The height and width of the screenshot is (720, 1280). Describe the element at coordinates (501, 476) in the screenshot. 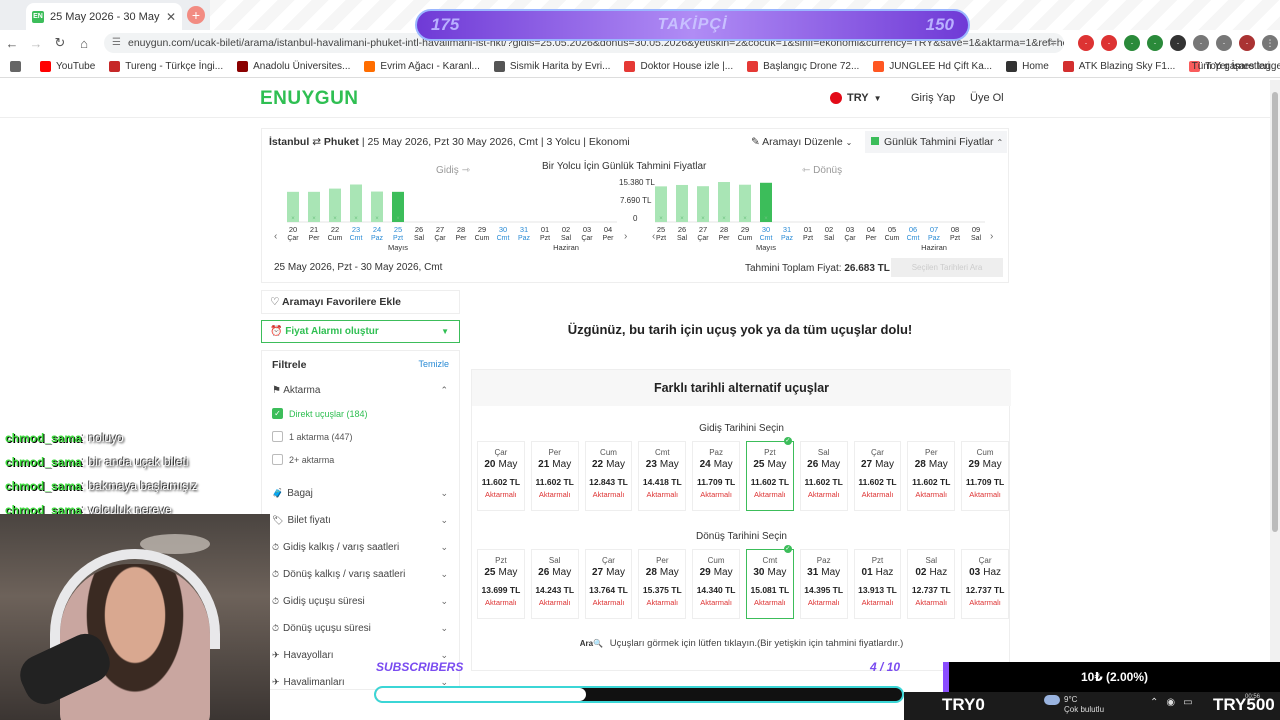

I see `date-option-card: Çar 20 May 11.602 TL Aktarmalı` at that location.